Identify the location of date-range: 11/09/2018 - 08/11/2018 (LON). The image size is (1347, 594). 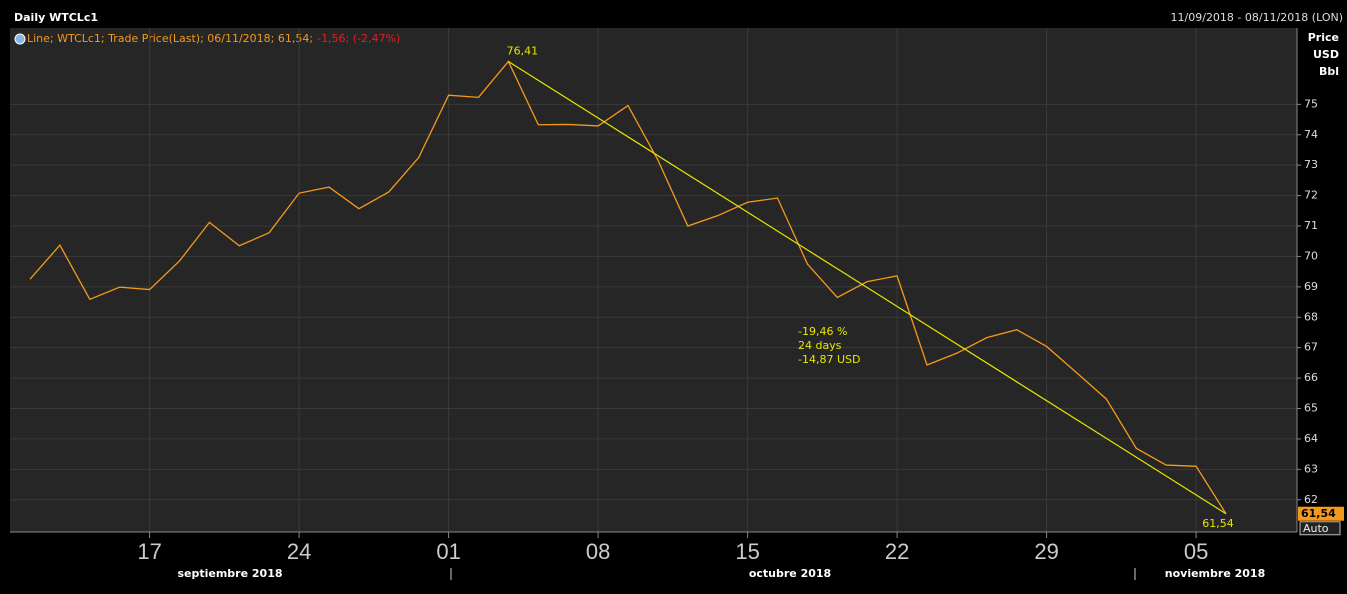
(1257, 17).